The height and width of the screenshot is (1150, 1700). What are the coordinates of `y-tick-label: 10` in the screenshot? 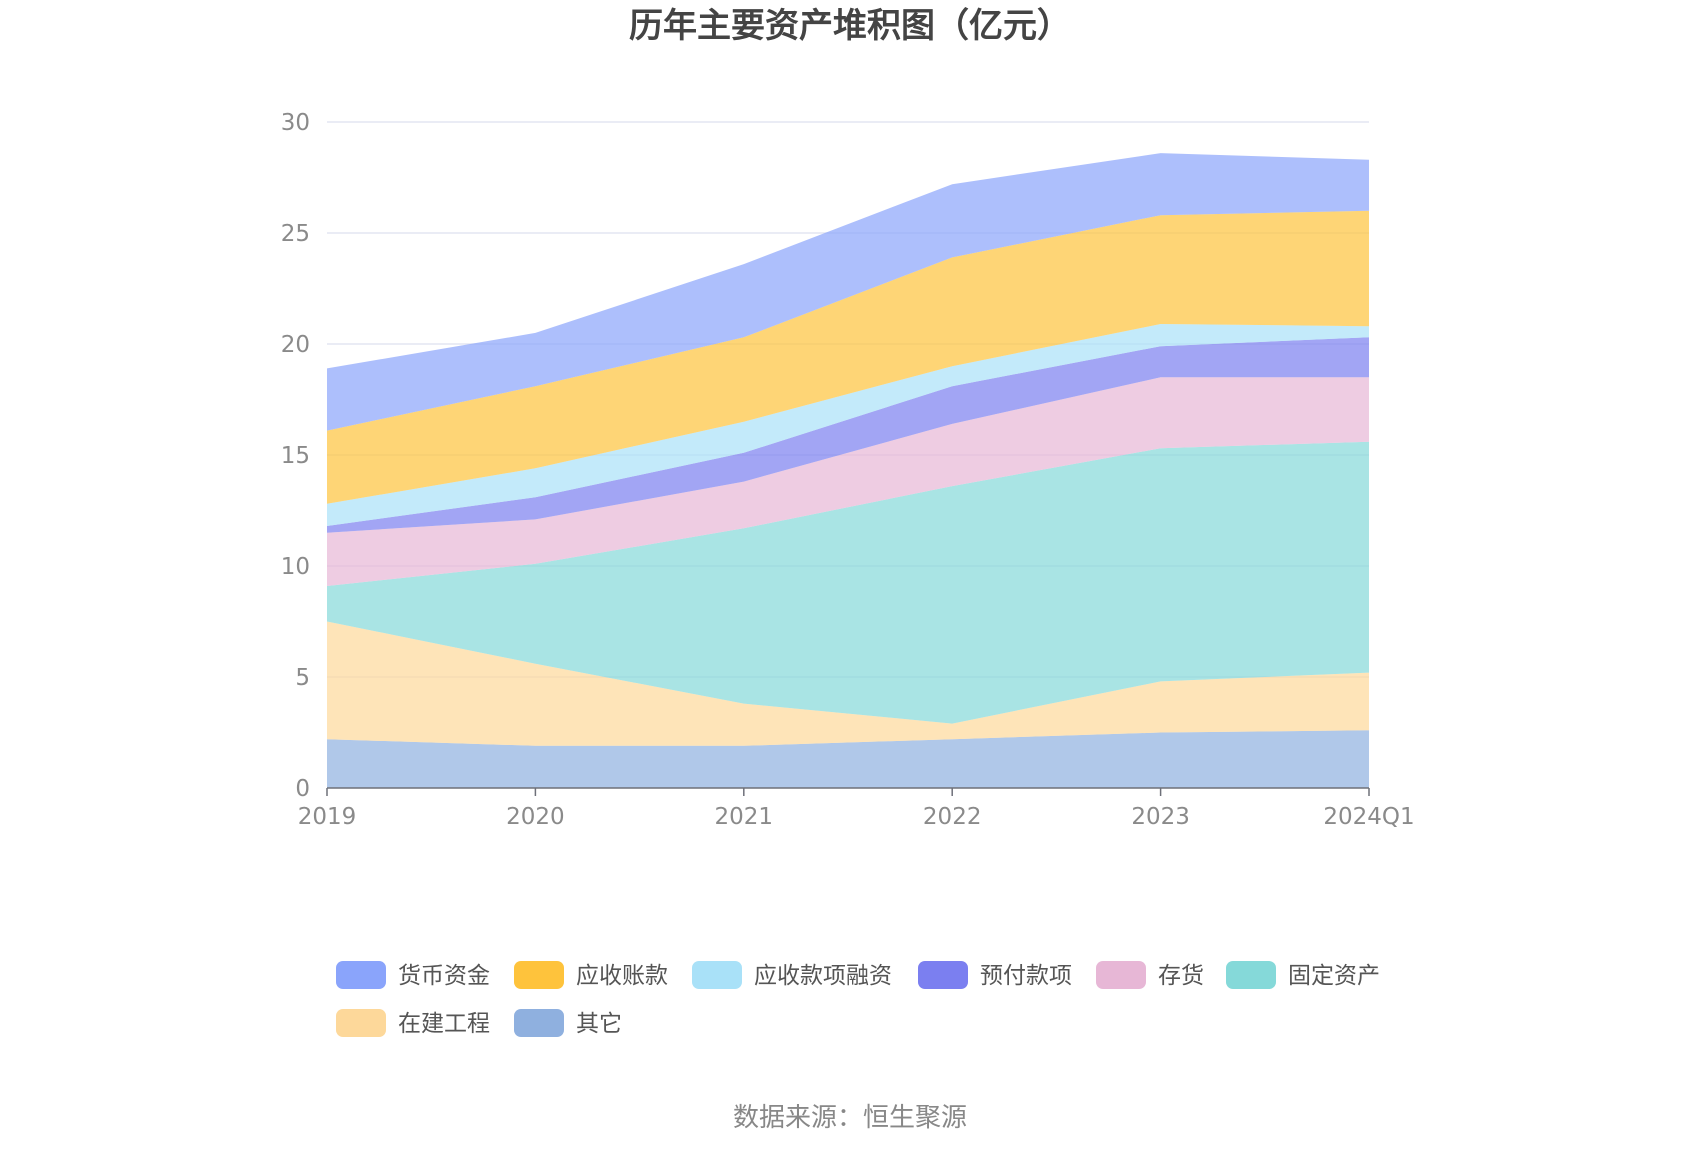 It's located at (295, 567).